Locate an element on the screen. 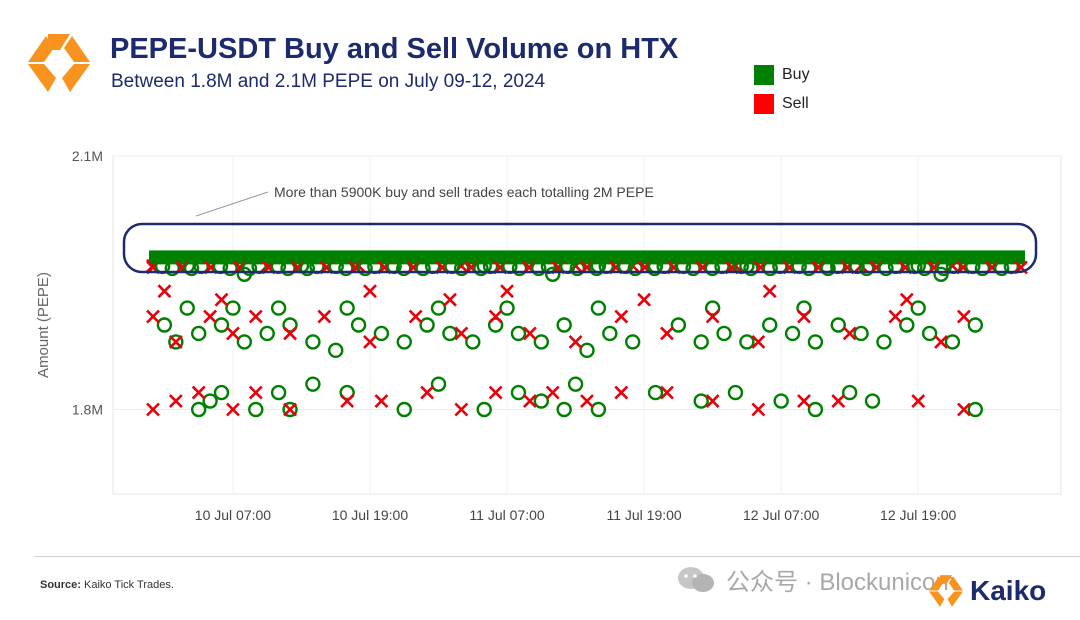 Image resolution: width=1080 pixels, height=620 pixels. watermark-text: 公众号 · Blockunicorn is located at coordinates (841, 582).